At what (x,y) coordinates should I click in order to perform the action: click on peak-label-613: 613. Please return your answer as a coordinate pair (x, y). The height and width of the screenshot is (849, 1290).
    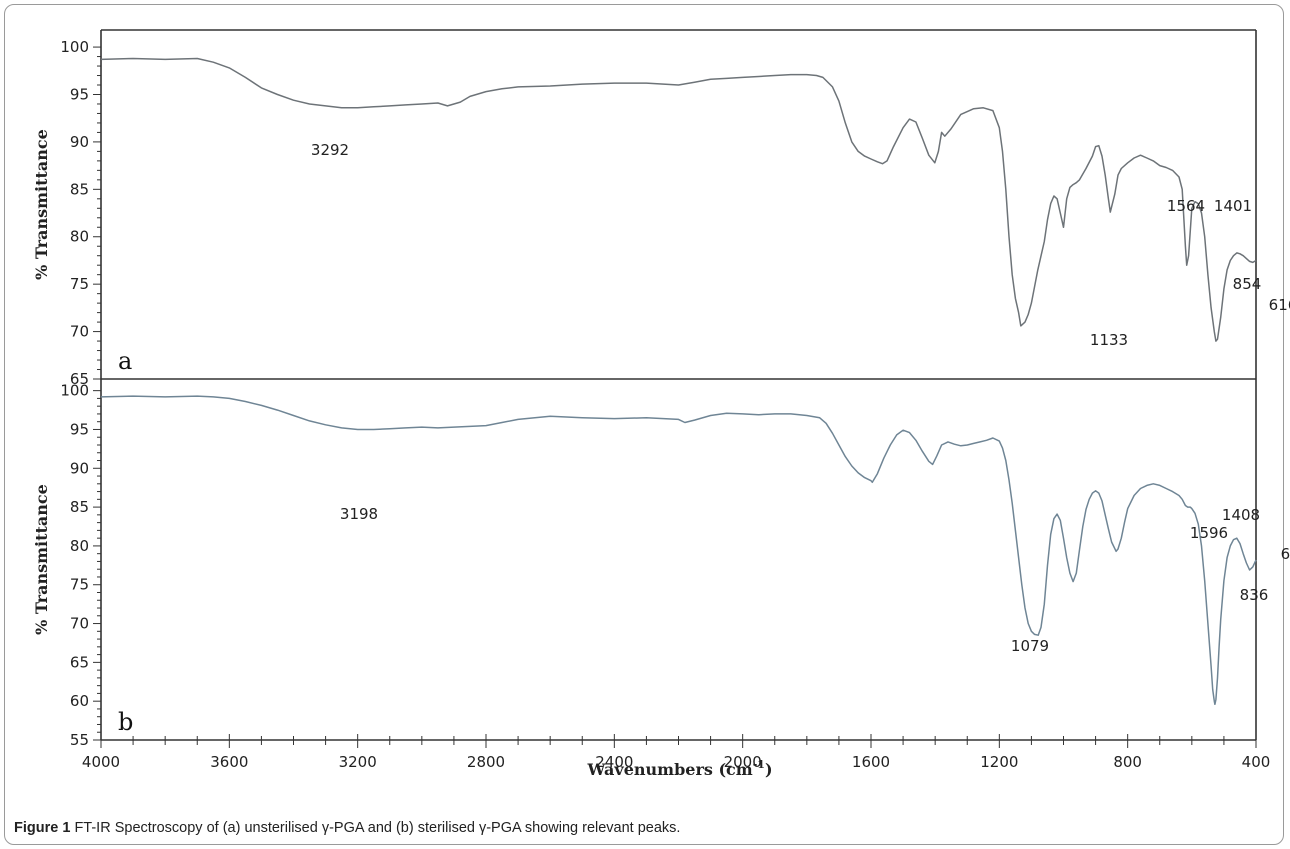
    Looking at the image, I should click on (1285, 554).